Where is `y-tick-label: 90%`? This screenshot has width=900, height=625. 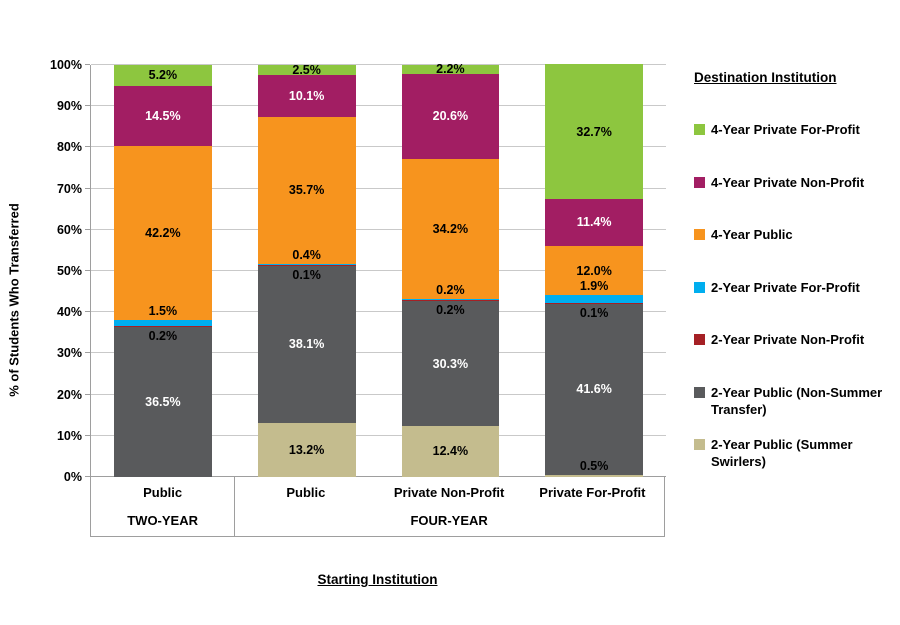
y-tick-label: 90% is located at coordinates (69, 106).